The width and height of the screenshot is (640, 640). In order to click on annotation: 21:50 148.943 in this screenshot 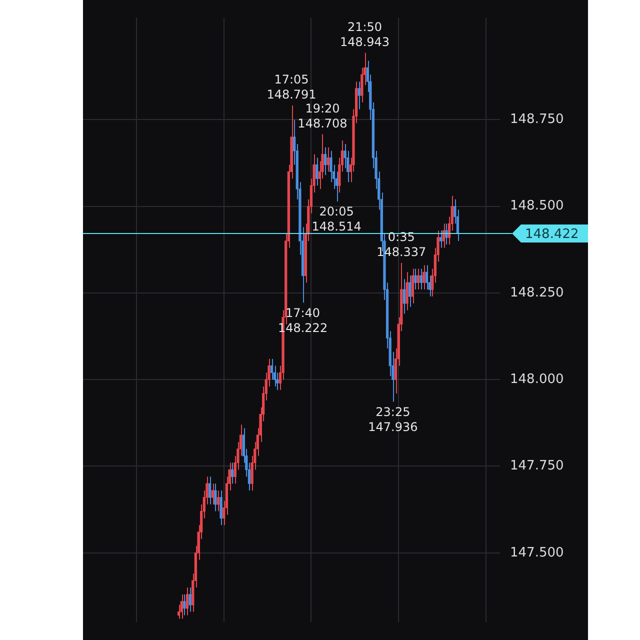, I will do `click(365, 34)`.